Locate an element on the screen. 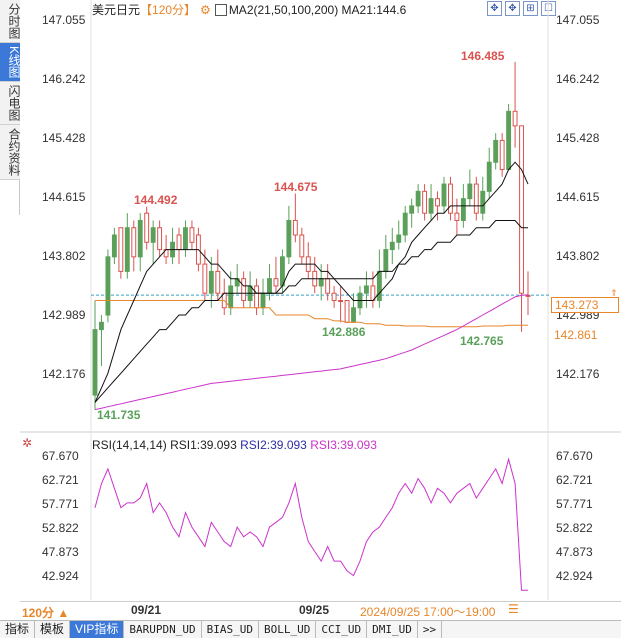 The width and height of the screenshot is (621, 638). side-tab-flash: 闪电图 is located at coordinates (10, 104).